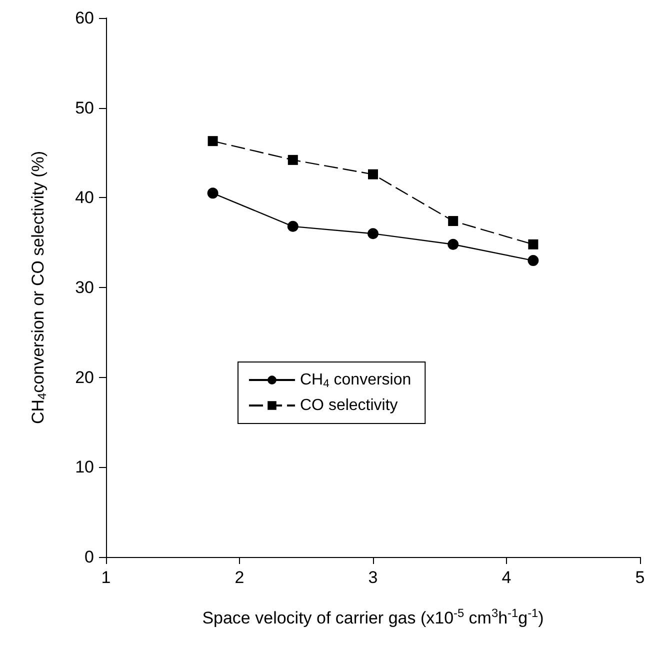 The width and height of the screenshot is (648, 654). Describe the element at coordinates (89, 557) in the screenshot. I see `y-tick-label: 0` at that location.